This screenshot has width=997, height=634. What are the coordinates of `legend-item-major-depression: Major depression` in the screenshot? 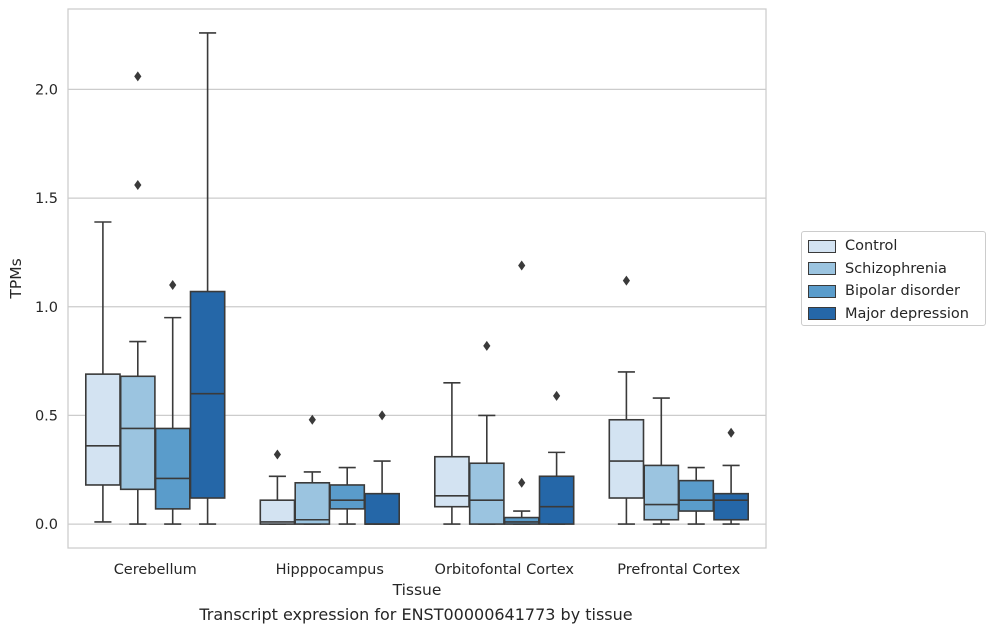 It's located at (896, 314).